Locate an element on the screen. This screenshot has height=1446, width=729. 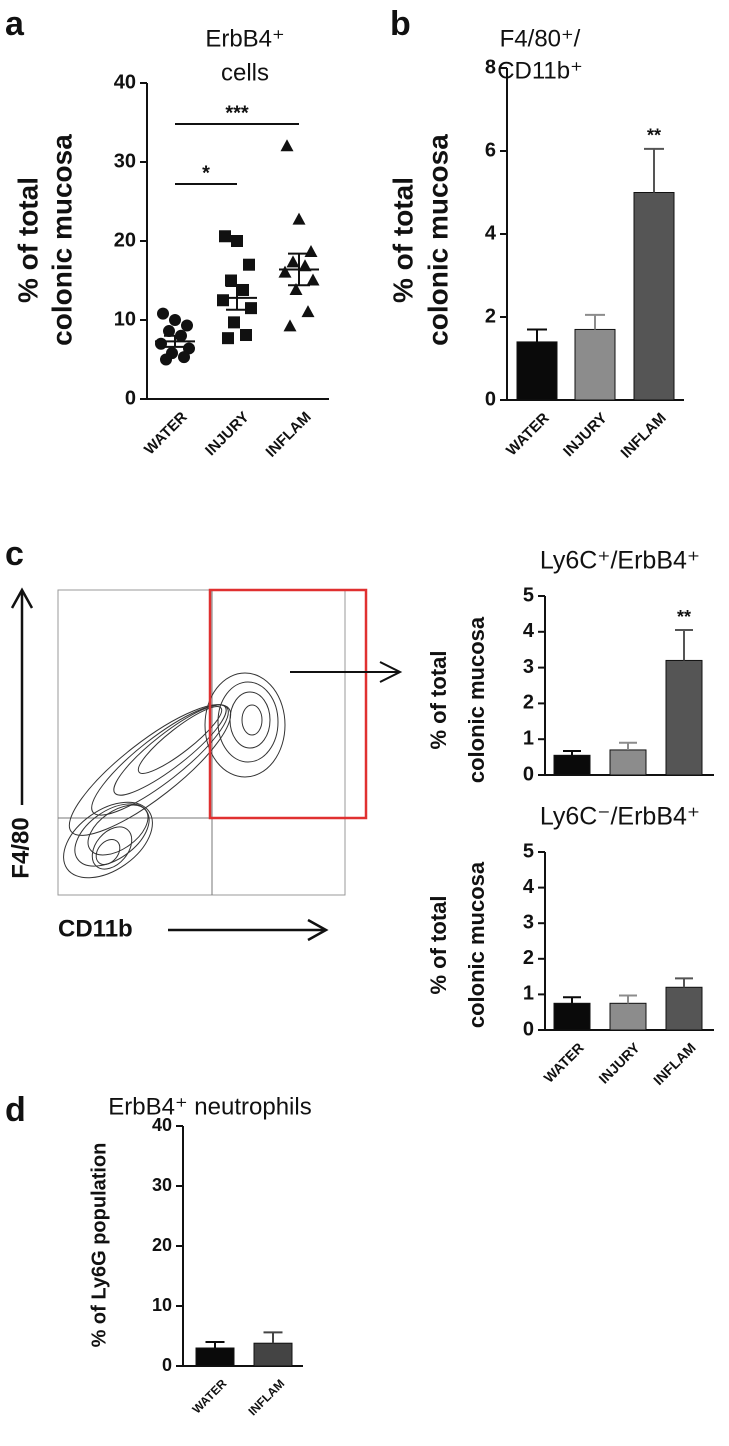
gate is located at coordinates (288, 704).